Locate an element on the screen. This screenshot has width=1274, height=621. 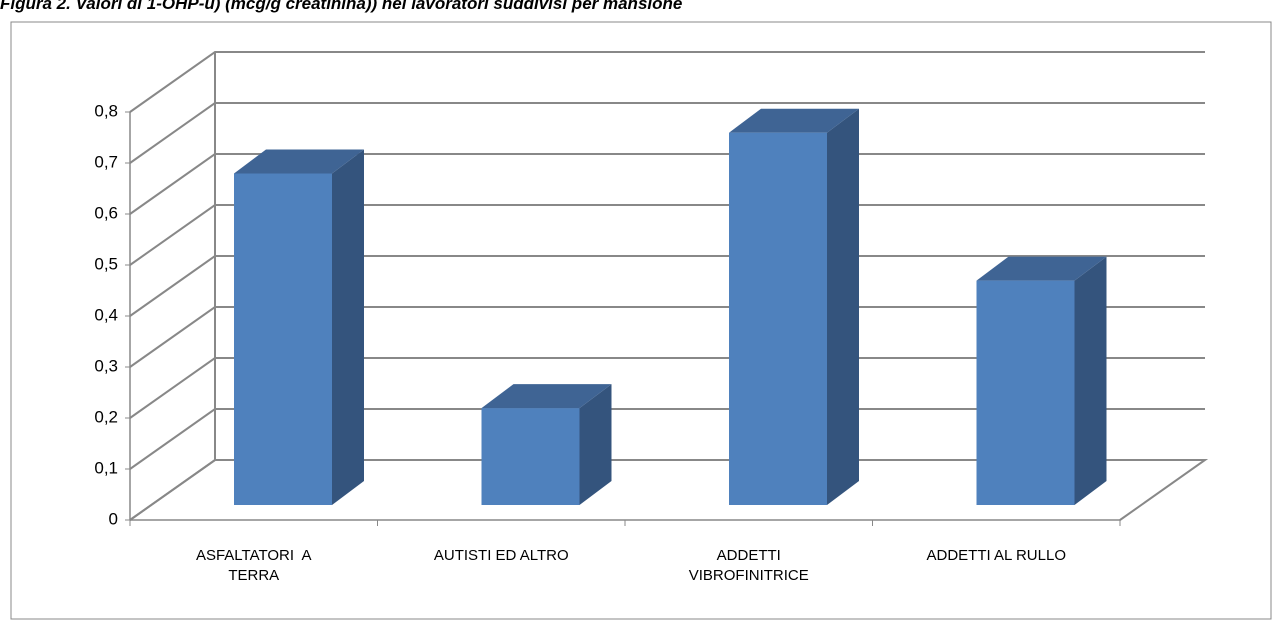
y-tick-label: 0,6 is located at coordinates (106, 212).